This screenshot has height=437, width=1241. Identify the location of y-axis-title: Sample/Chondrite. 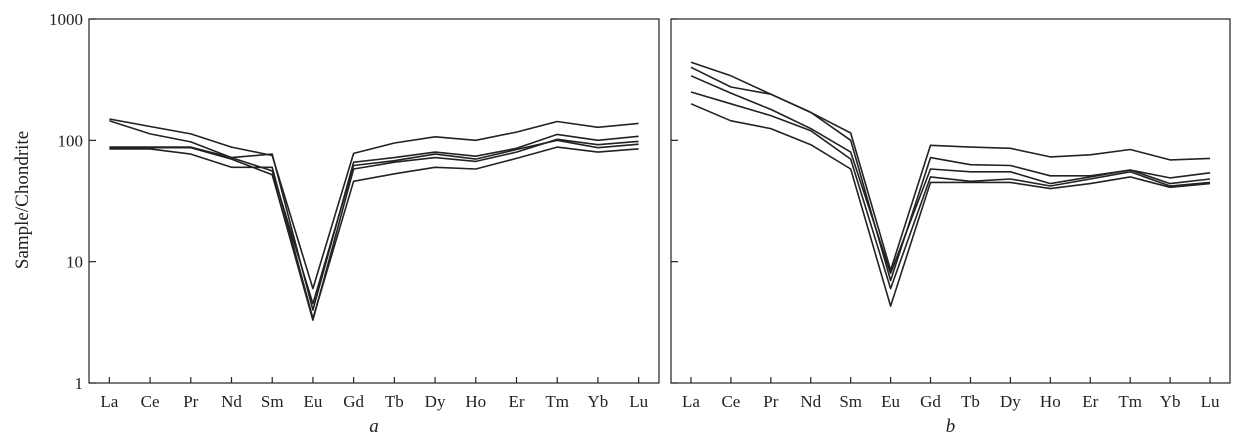
(22, 200).